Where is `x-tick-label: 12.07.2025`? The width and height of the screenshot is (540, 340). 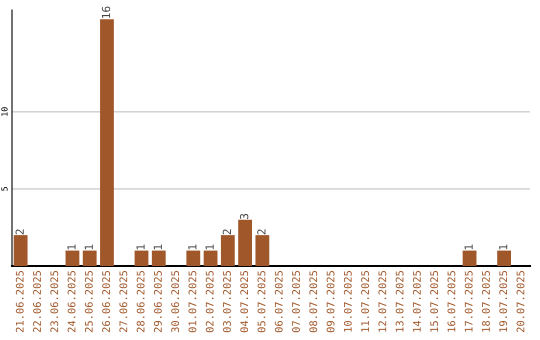 x-tick-label: 12.07.2025 is located at coordinates (382, 301).